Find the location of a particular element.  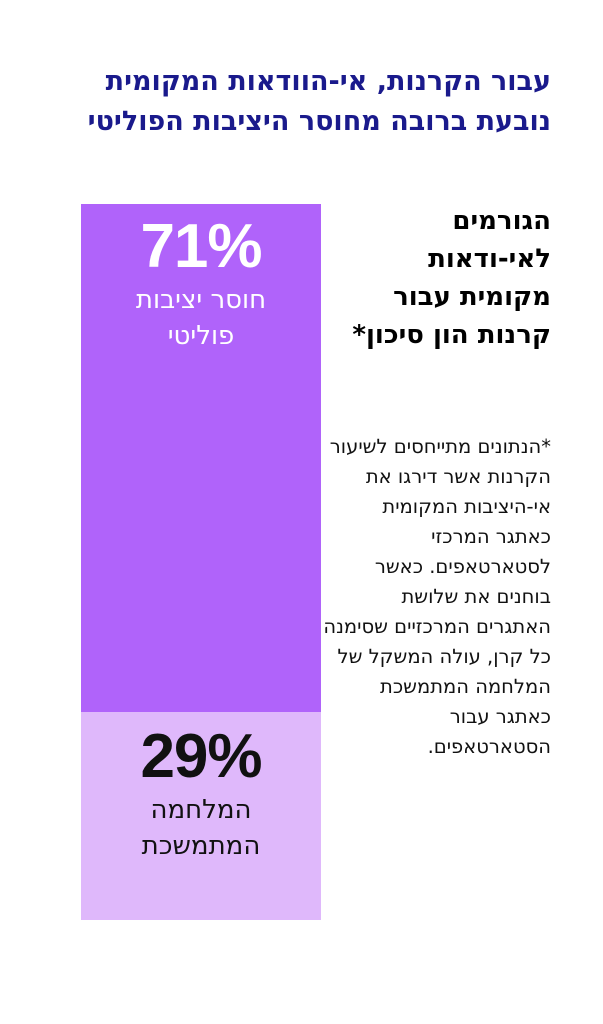

segment-value-label: 71% is located at coordinates (201, 246).